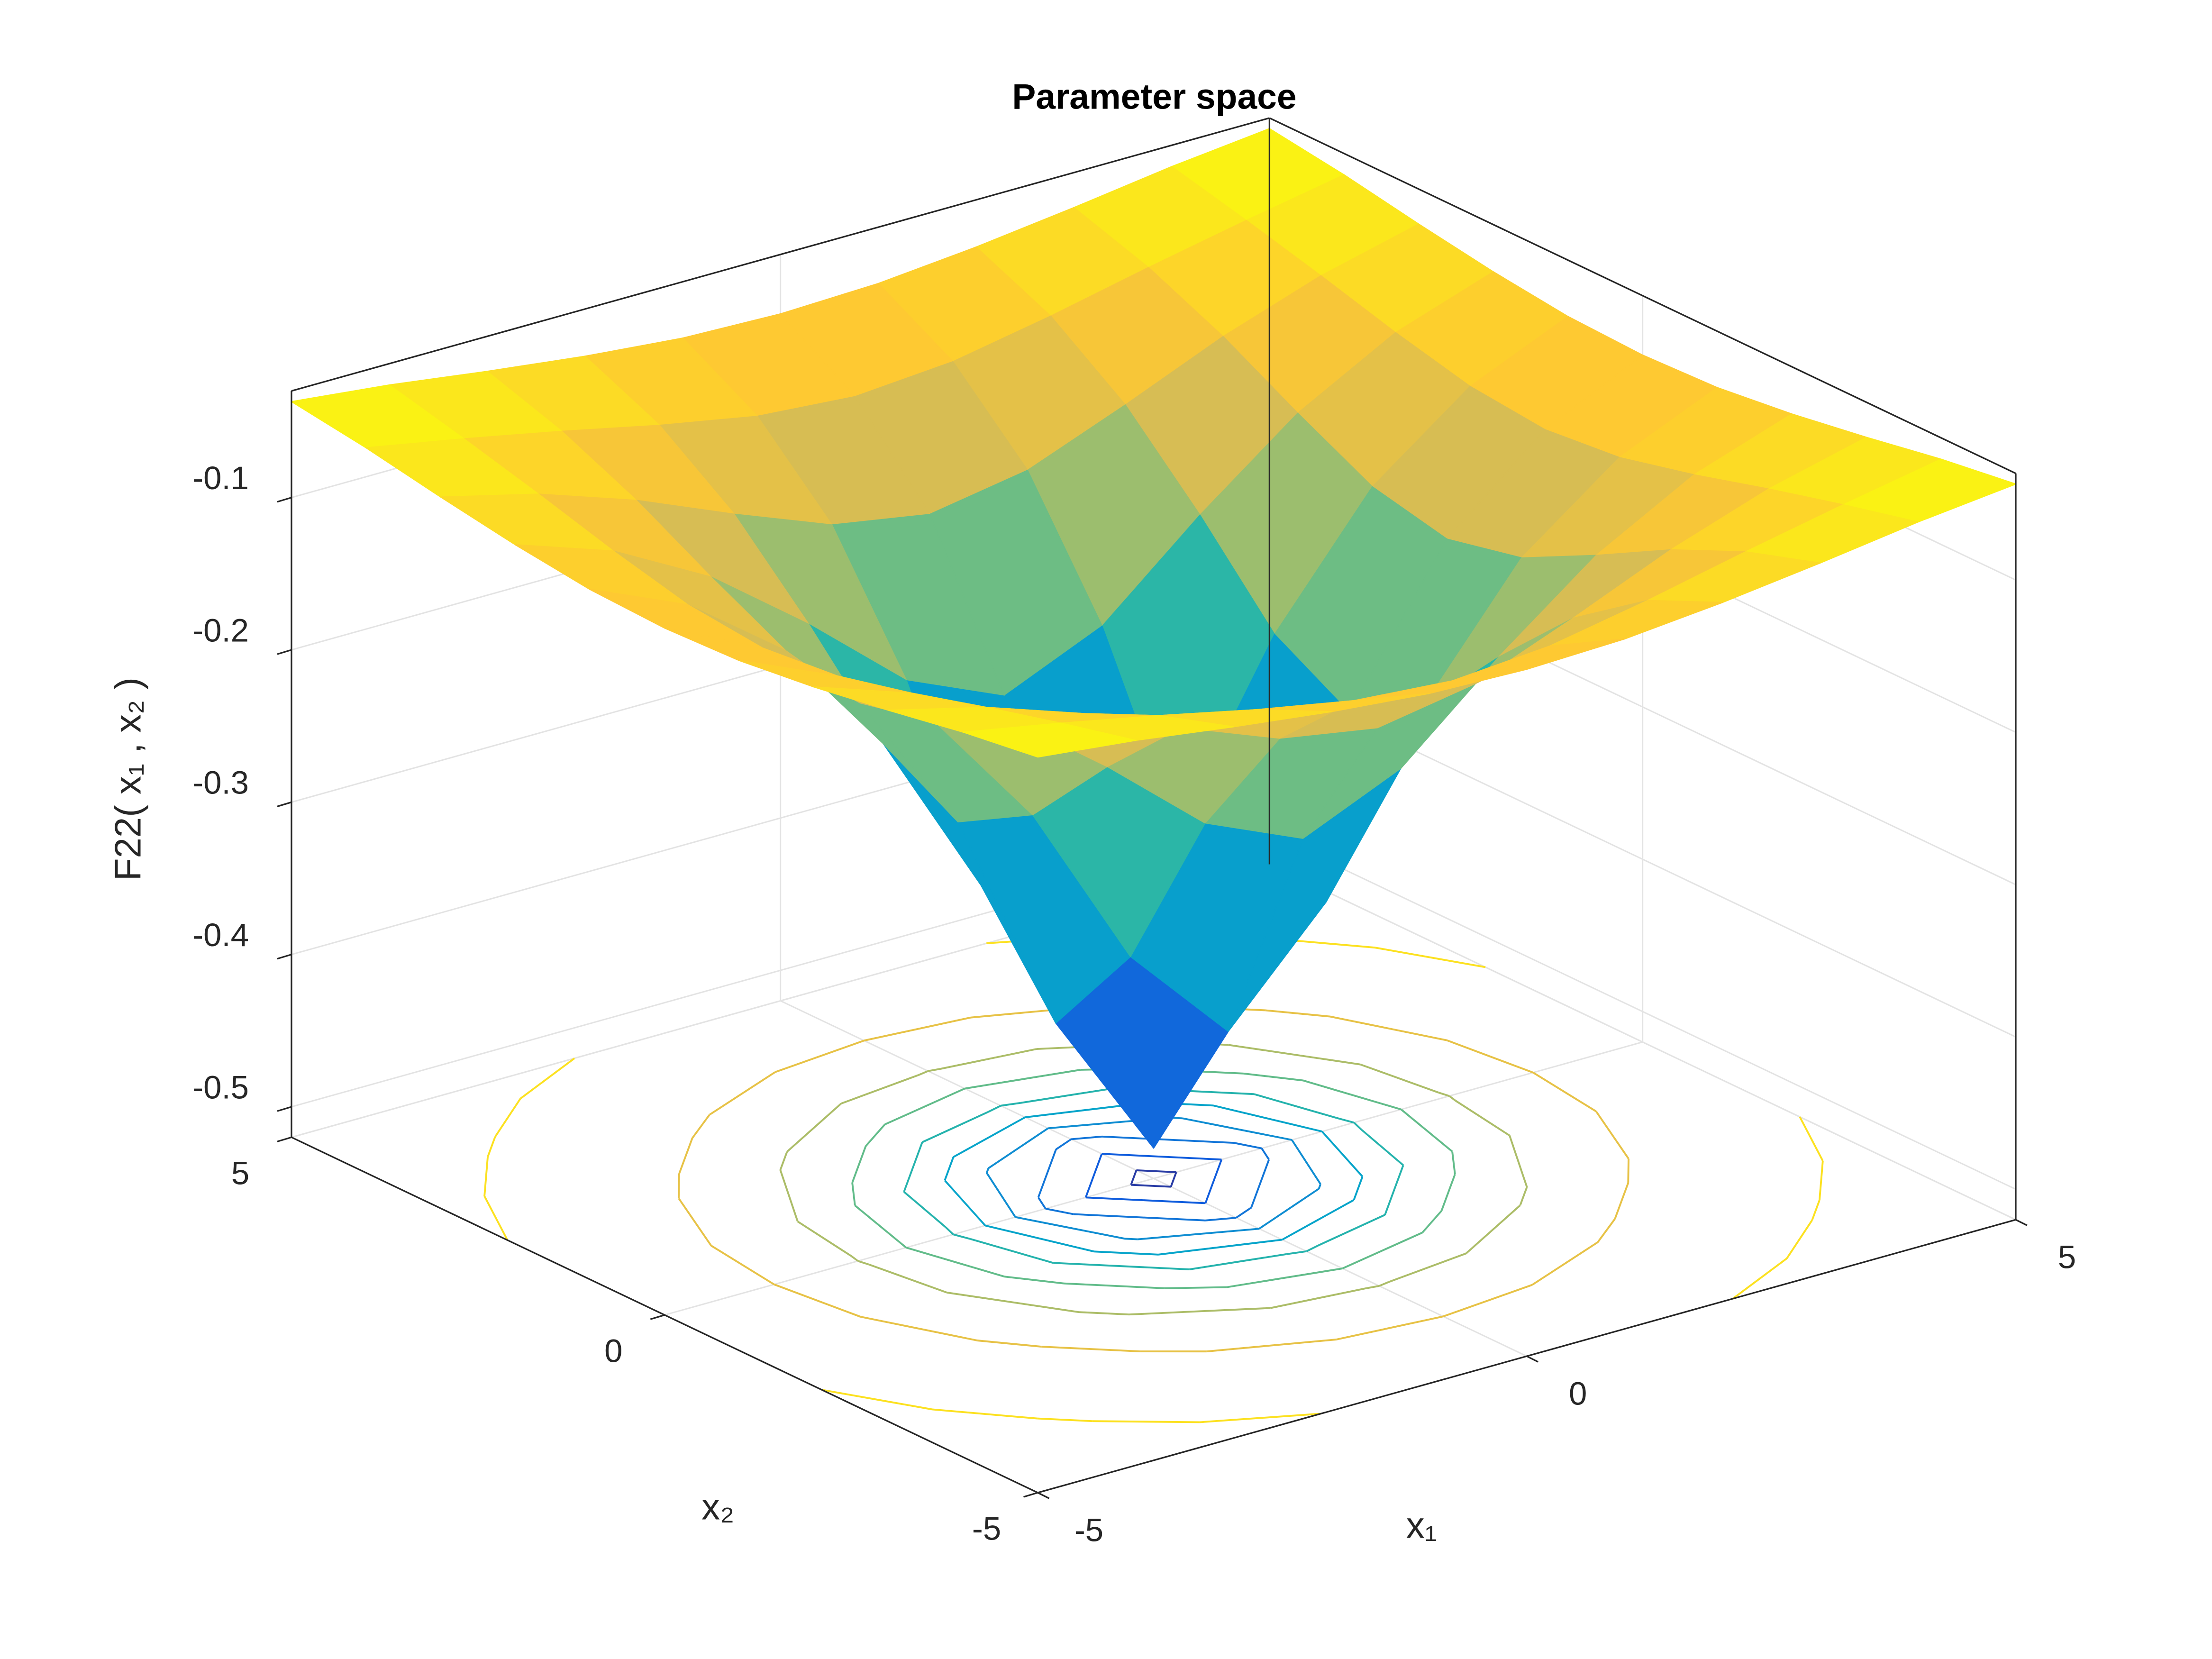 This screenshot has width=2212, height=1659. I want to click on z-axis-label: F22( x₁ , x₂ ), so click(128, 779).